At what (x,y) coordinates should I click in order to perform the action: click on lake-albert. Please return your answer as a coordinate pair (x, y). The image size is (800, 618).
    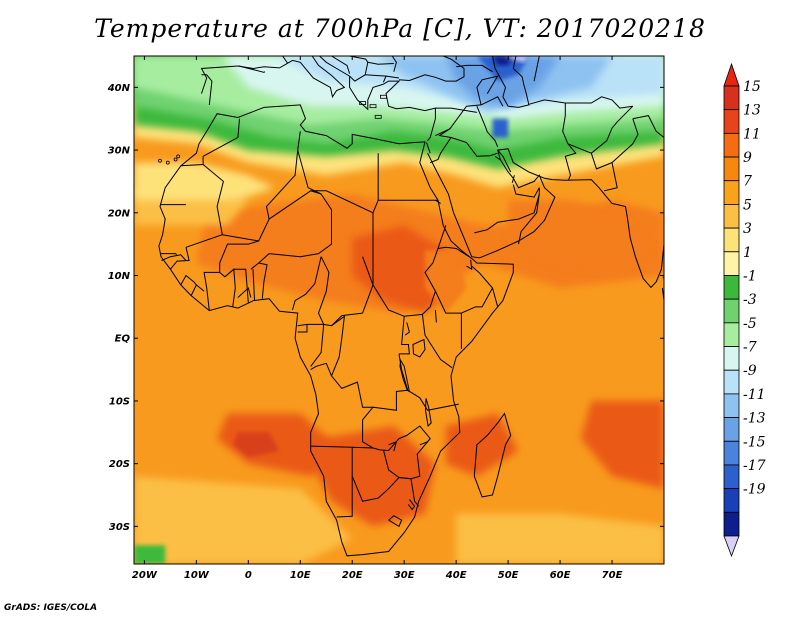
    Looking at the image, I should click on (407, 329).